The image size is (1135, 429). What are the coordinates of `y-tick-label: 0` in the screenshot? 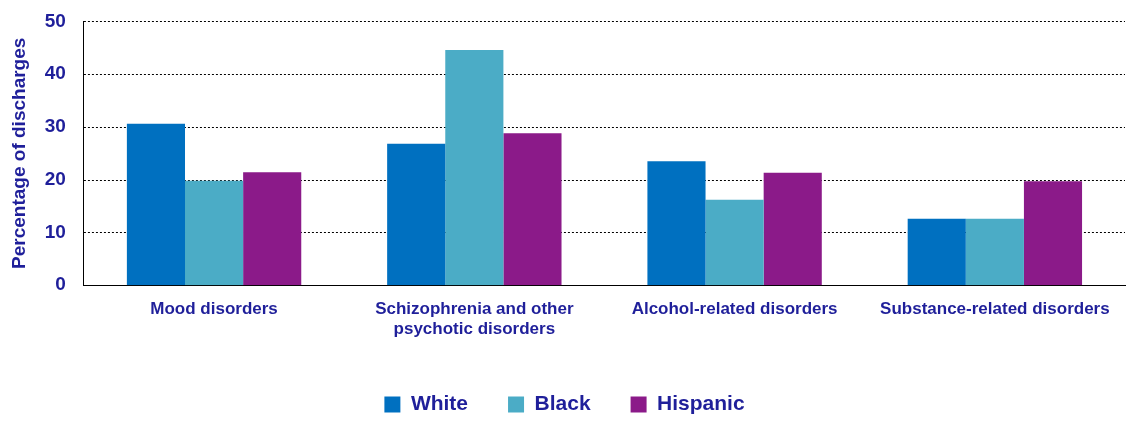 It's located at (60, 284).